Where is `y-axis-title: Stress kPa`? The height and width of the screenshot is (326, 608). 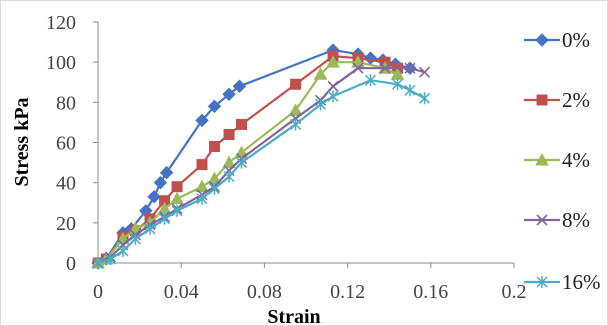
y-axis-title: Stress kPa is located at coordinates (22, 141).